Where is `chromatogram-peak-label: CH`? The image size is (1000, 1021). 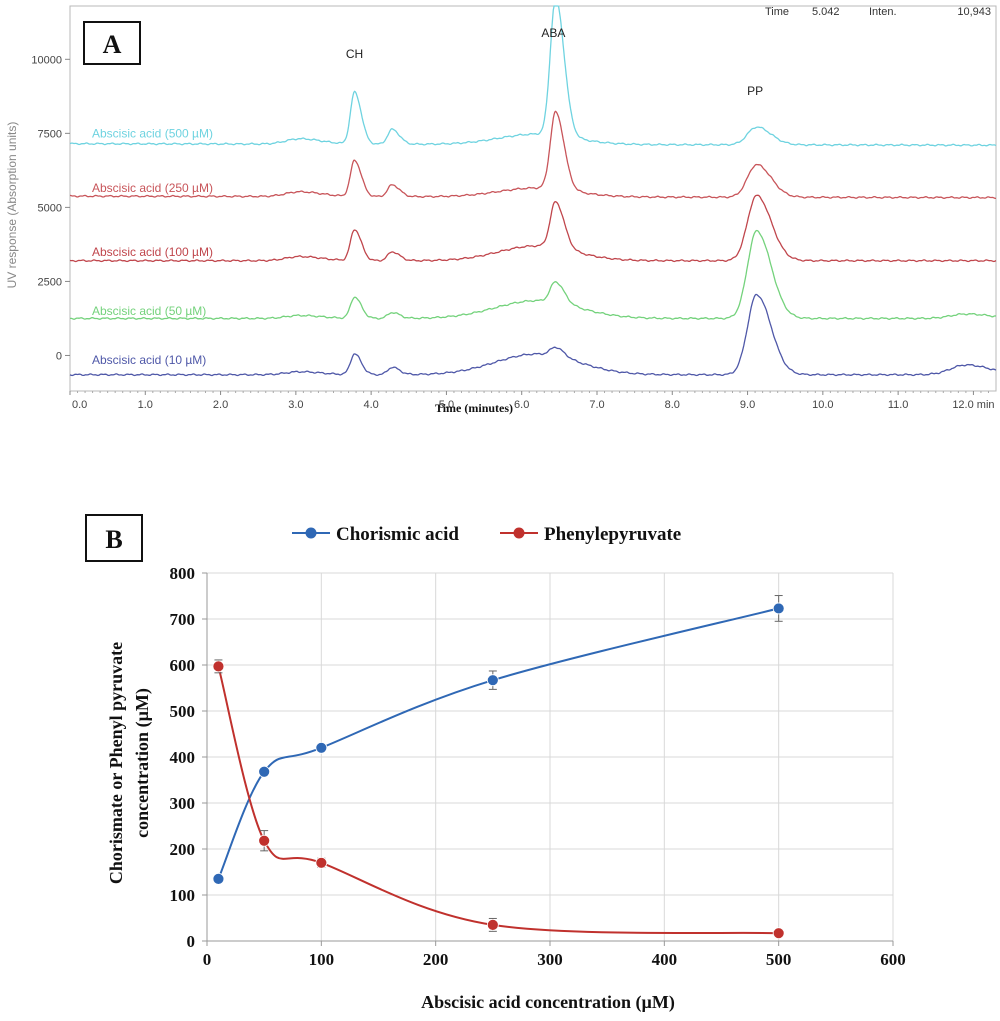 chromatogram-peak-label: CH is located at coordinates (354, 54).